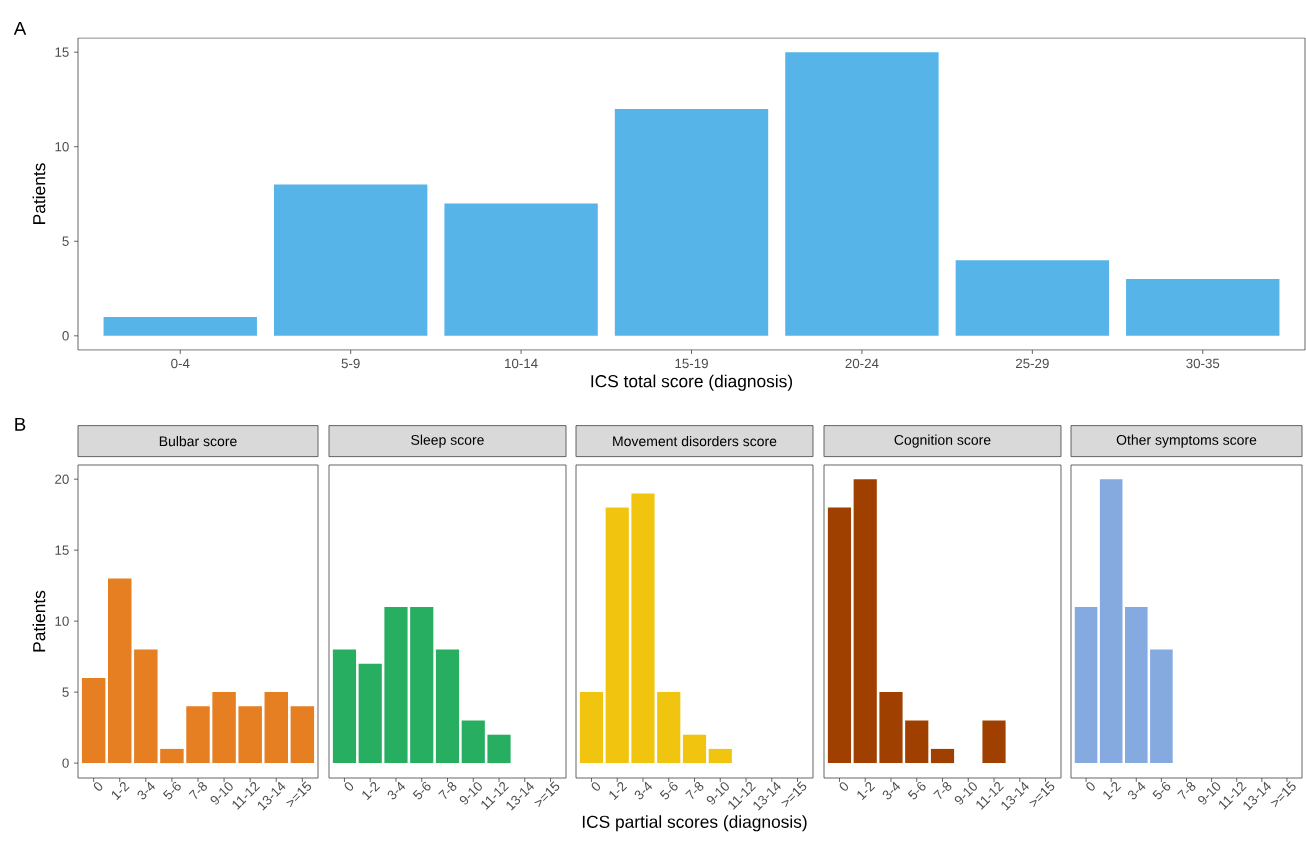  Describe the element at coordinates (20, 424) in the screenshot. I see `text: B` at that location.